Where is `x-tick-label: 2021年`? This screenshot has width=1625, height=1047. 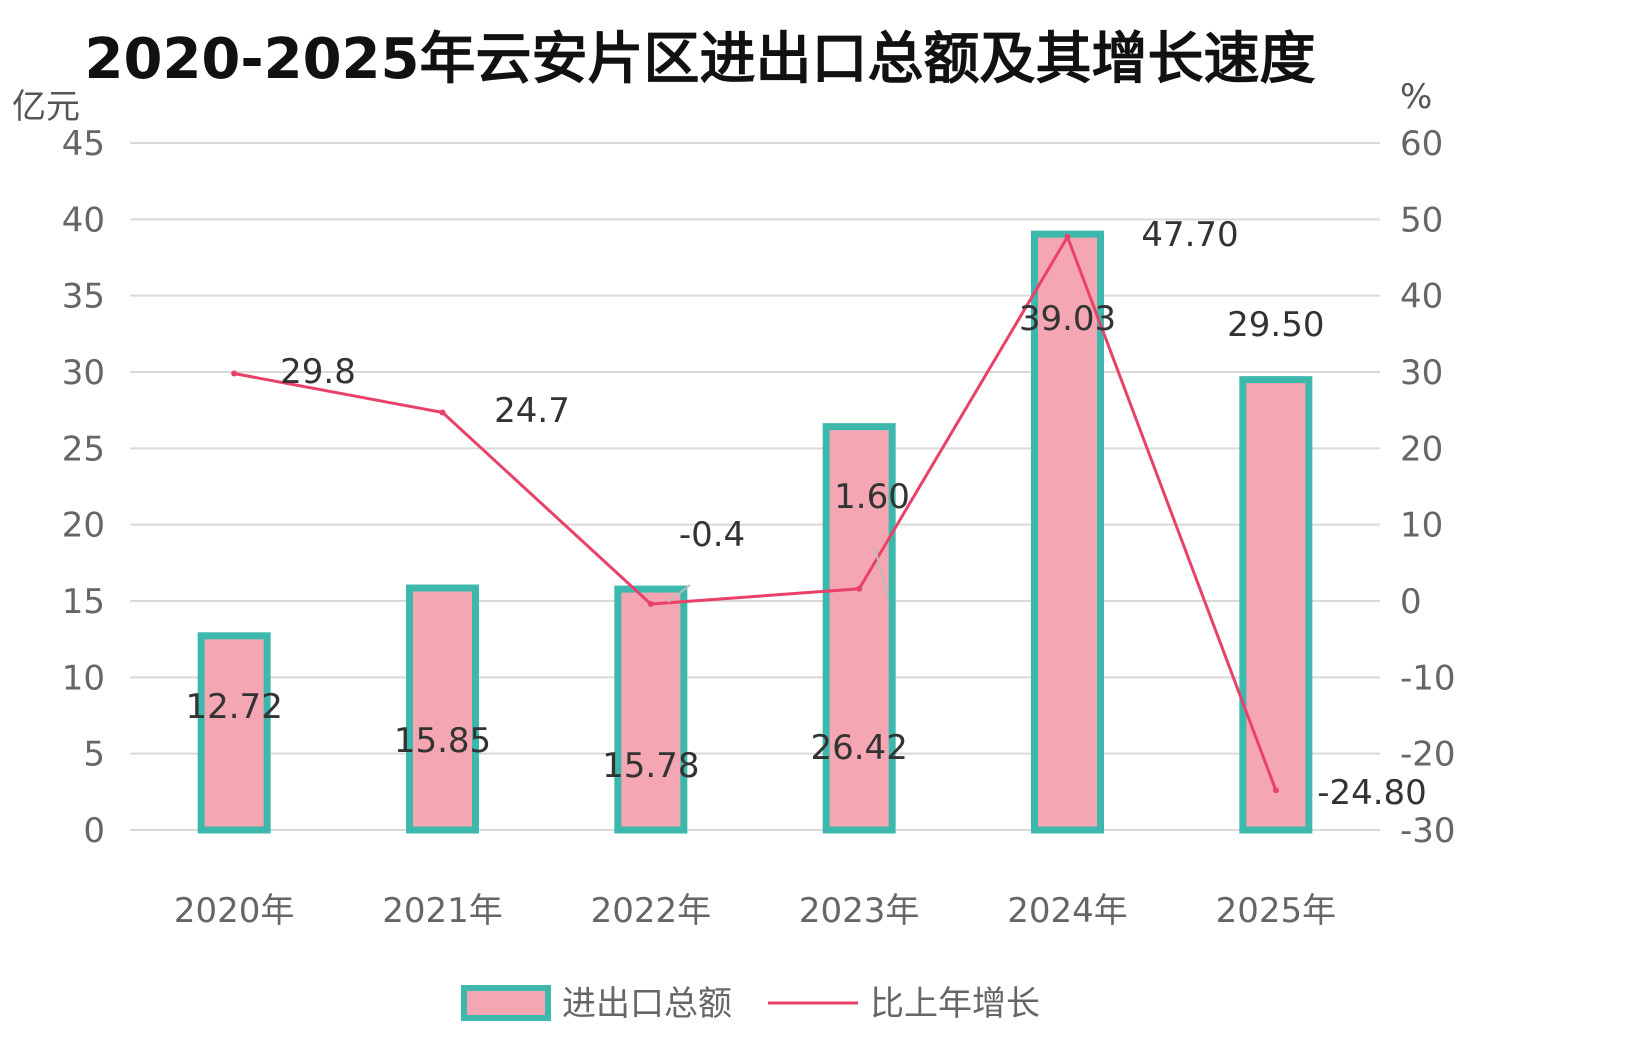
x-tick-label: 2021年 is located at coordinates (442, 911).